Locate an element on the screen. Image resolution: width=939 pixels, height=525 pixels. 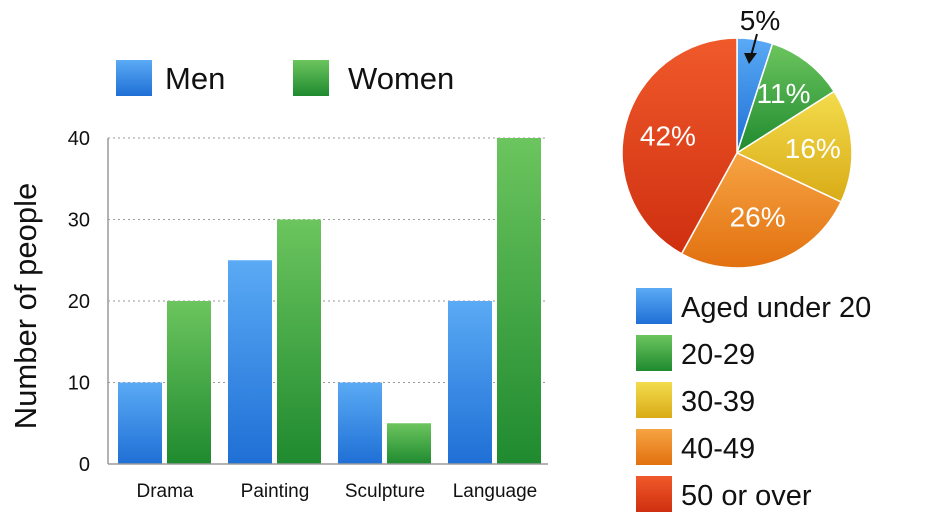
pie-legend-label: Aged under 20 is located at coordinates (776, 308).